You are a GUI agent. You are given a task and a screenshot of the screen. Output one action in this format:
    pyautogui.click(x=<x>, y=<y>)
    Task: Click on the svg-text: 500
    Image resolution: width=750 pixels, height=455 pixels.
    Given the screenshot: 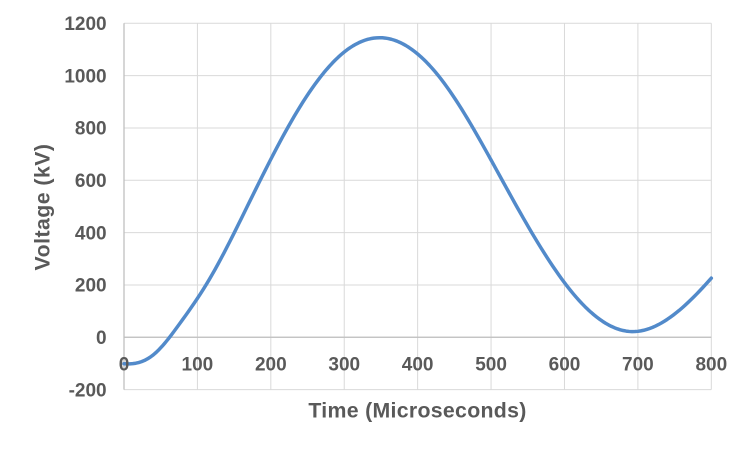 What is the action you would take?
    pyautogui.click(x=491, y=365)
    